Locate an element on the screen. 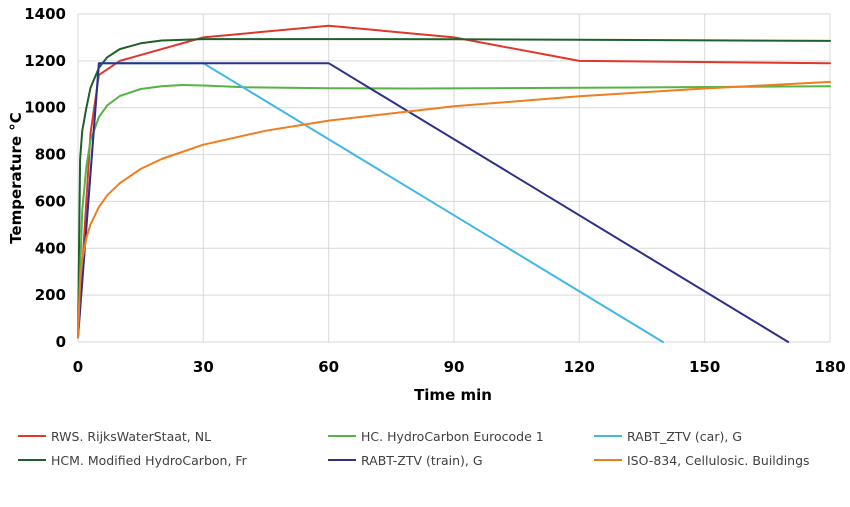 This screenshot has height=507, width=850. legend-item: ISO-834, Cellulosic. Buildings is located at coordinates (702, 460).